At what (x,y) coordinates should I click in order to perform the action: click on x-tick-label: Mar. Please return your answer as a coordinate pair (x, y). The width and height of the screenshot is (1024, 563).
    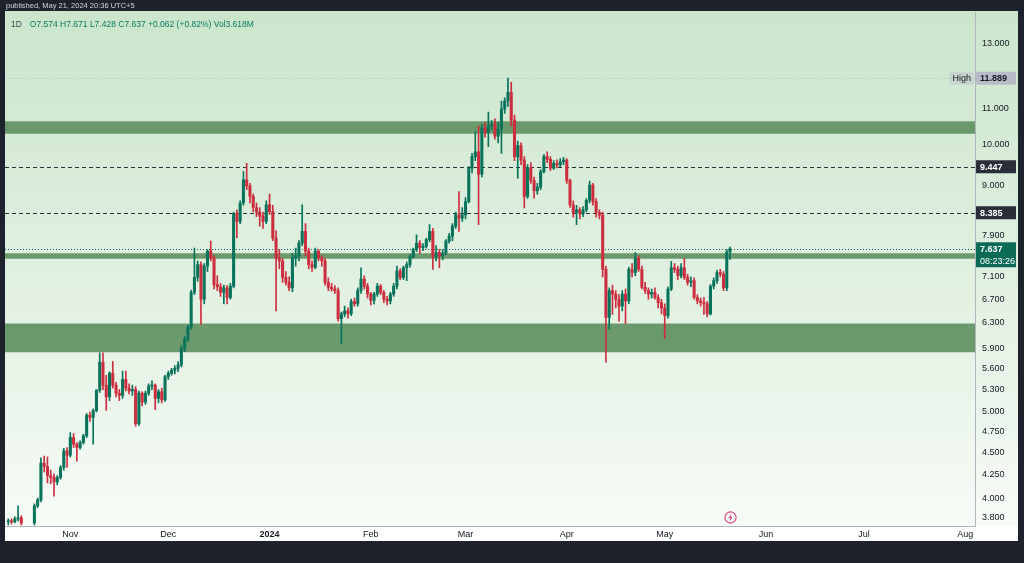
    Looking at the image, I should click on (465, 533).